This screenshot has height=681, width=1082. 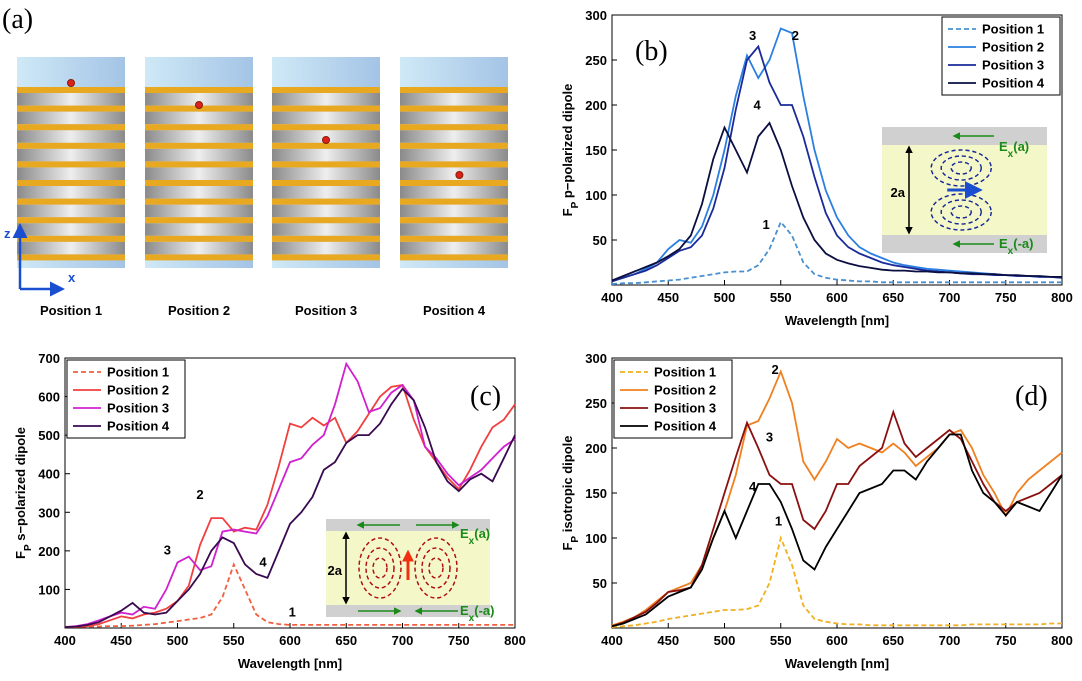 I want to click on legend-label: Position 3, so click(x=1013, y=65).